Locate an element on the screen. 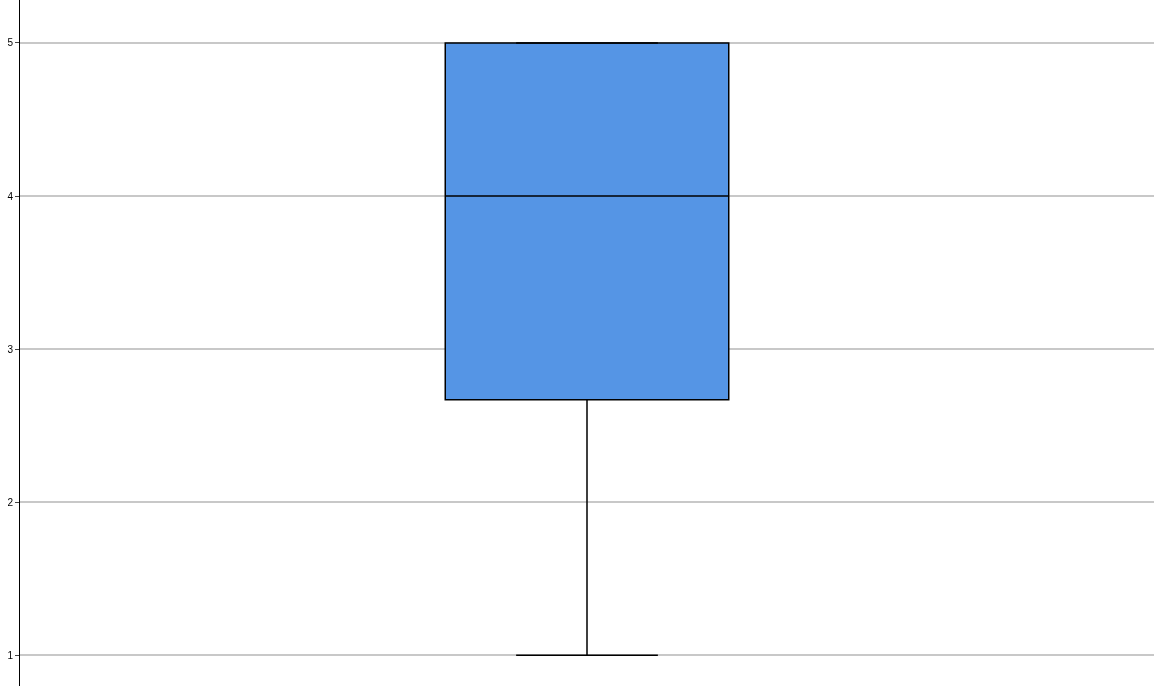  y-tick-label: 2 is located at coordinates (10, 502).